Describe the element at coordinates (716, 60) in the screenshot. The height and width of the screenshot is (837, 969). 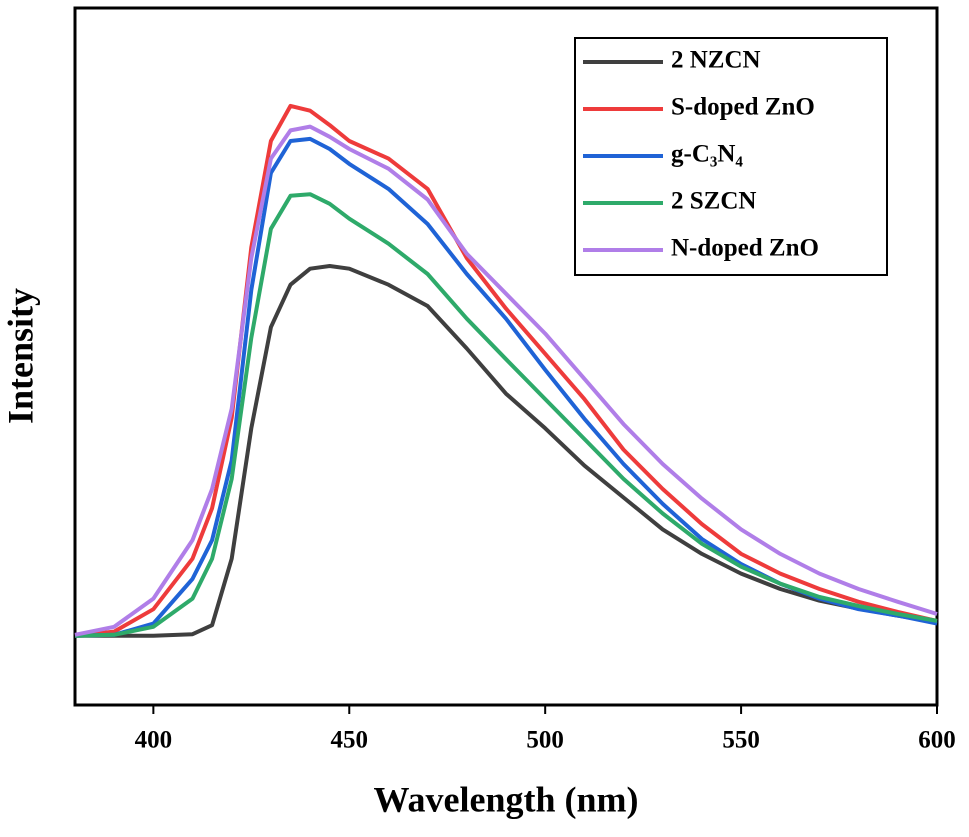
I see `legend-label: 2 NZCN` at that location.